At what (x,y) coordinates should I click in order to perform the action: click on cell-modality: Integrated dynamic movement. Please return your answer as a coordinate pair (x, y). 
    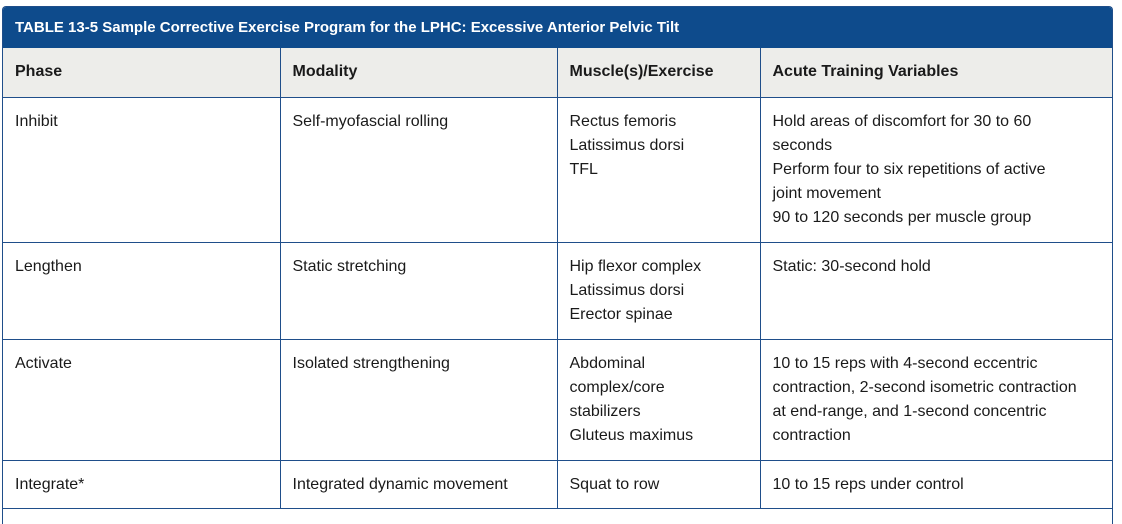
    Looking at the image, I should click on (418, 484).